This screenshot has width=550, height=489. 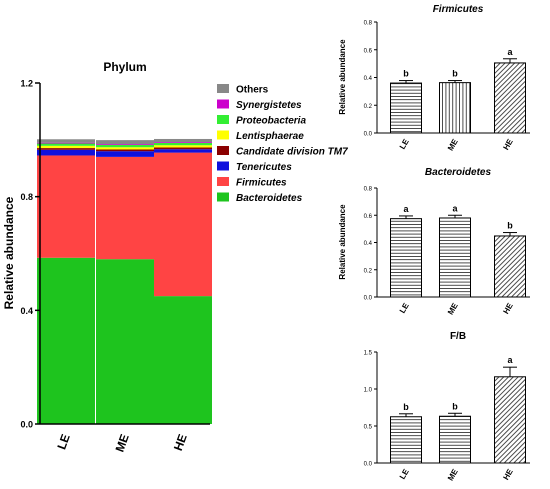 I want to click on bar-segment-others-he, so click(x=183, y=140).